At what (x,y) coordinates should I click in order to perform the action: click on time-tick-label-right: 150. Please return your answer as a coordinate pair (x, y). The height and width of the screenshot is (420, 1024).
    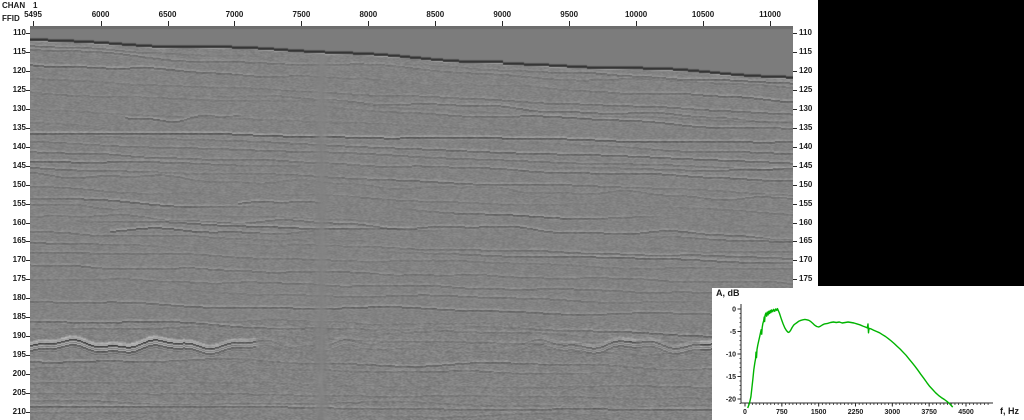
    Looking at the image, I should click on (806, 184).